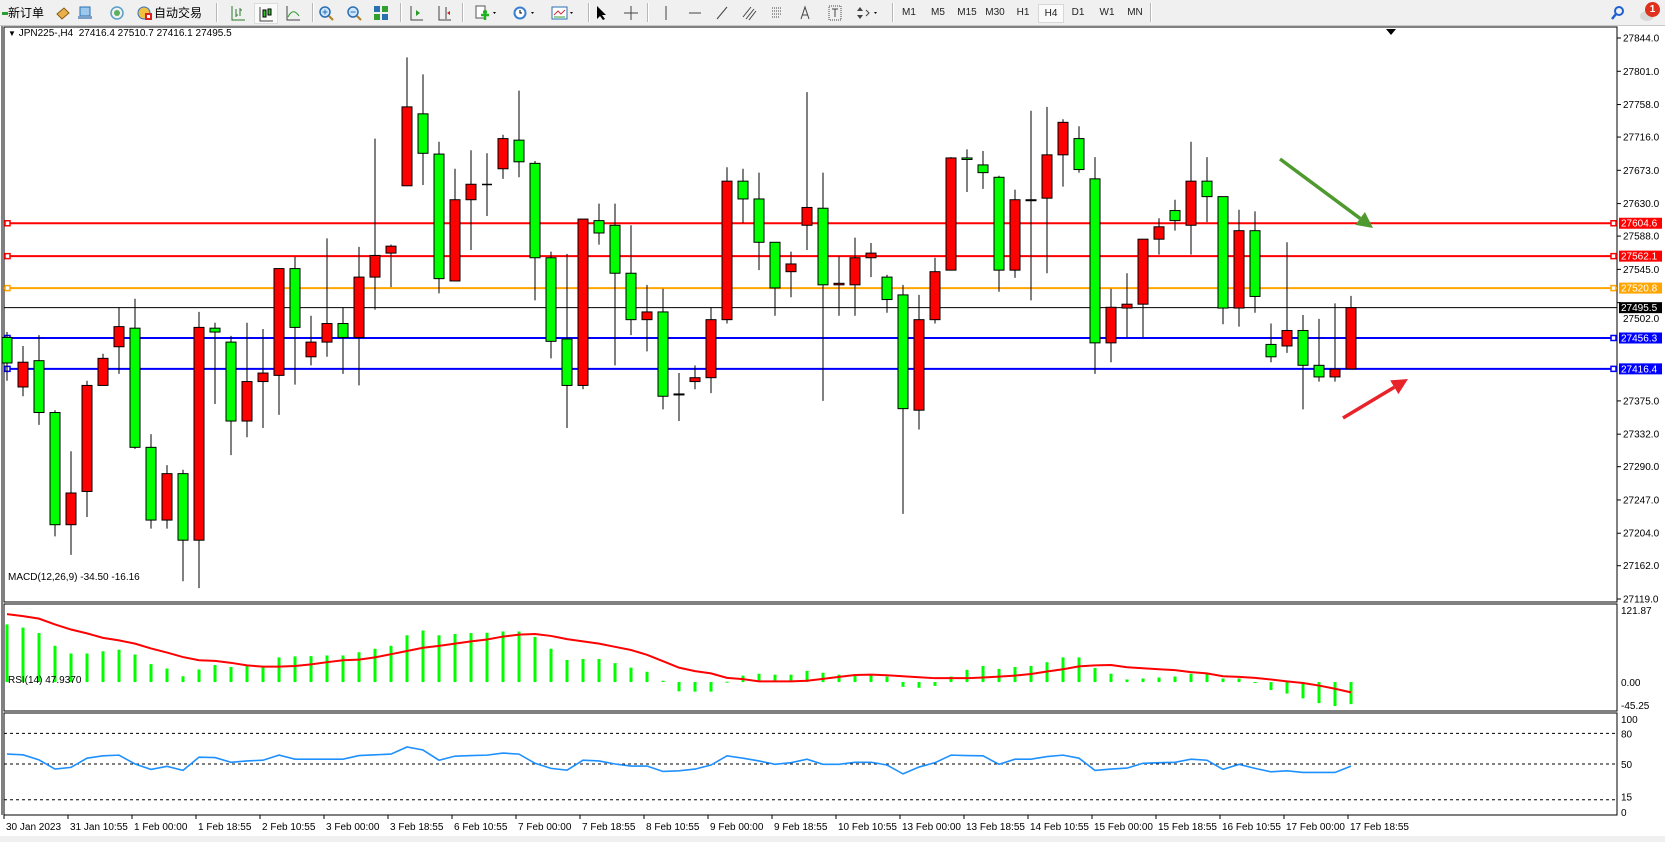 This screenshot has width=1665, height=842. I want to click on templates-button, so click(564, 12).